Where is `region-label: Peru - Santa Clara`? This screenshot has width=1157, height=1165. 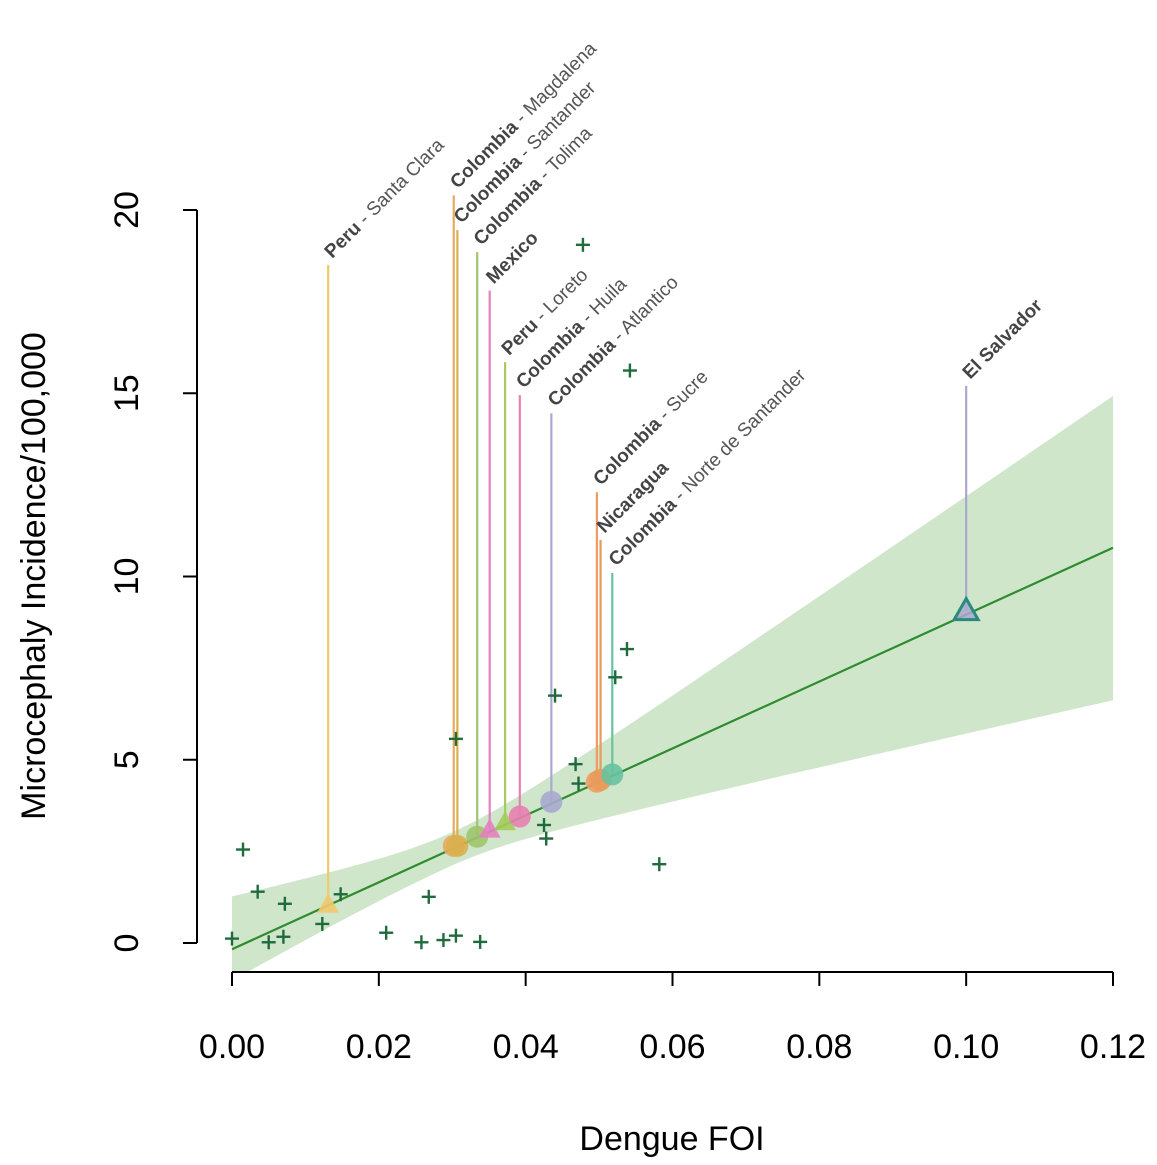
region-label: Peru - Santa Clara is located at coordinates (385, 199).